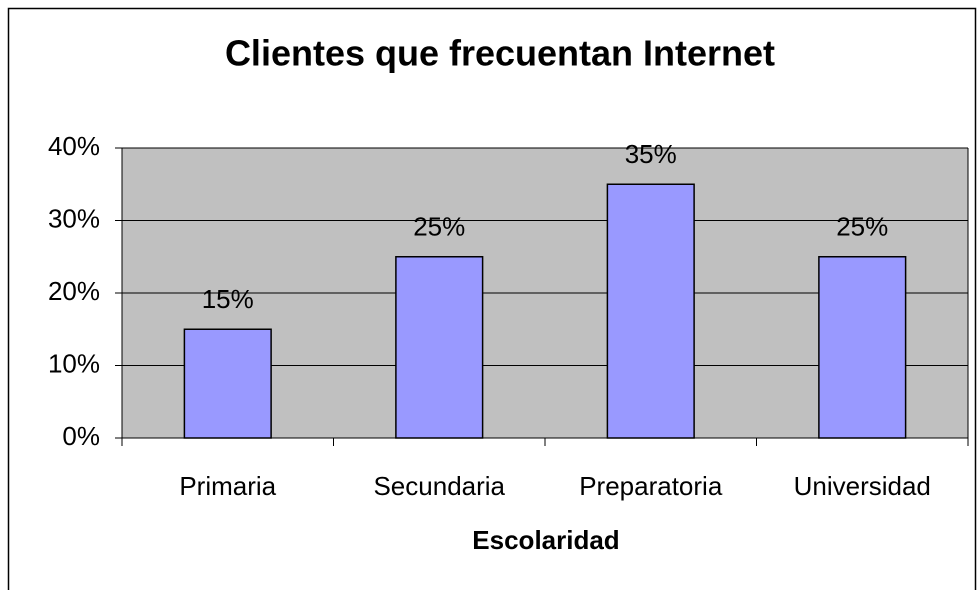 This screenshot has width=977, height=590. I want to click on y-tick-label: 40%, so click(74, 146).